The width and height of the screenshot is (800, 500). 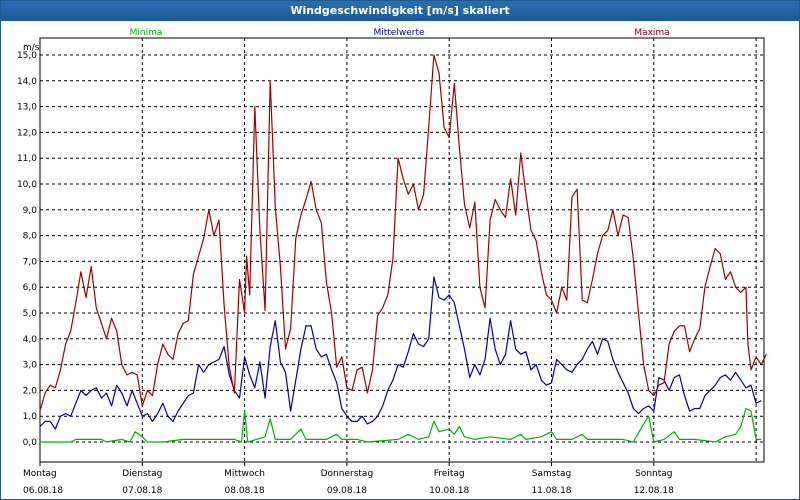 What do you see at coordinates (449, 474) in the screenshot?
I see `x-day-label: Freitag` at bounding box center [449, 474].